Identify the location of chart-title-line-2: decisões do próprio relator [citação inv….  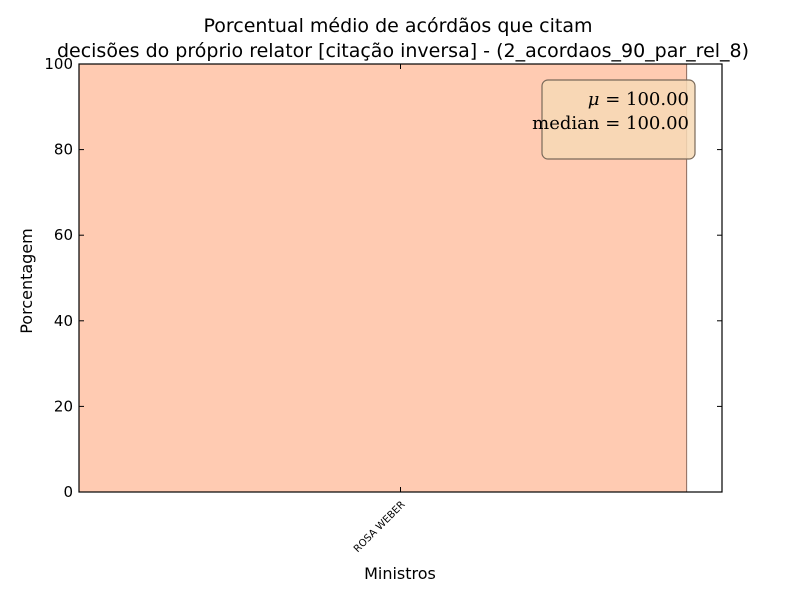
(403, 51).